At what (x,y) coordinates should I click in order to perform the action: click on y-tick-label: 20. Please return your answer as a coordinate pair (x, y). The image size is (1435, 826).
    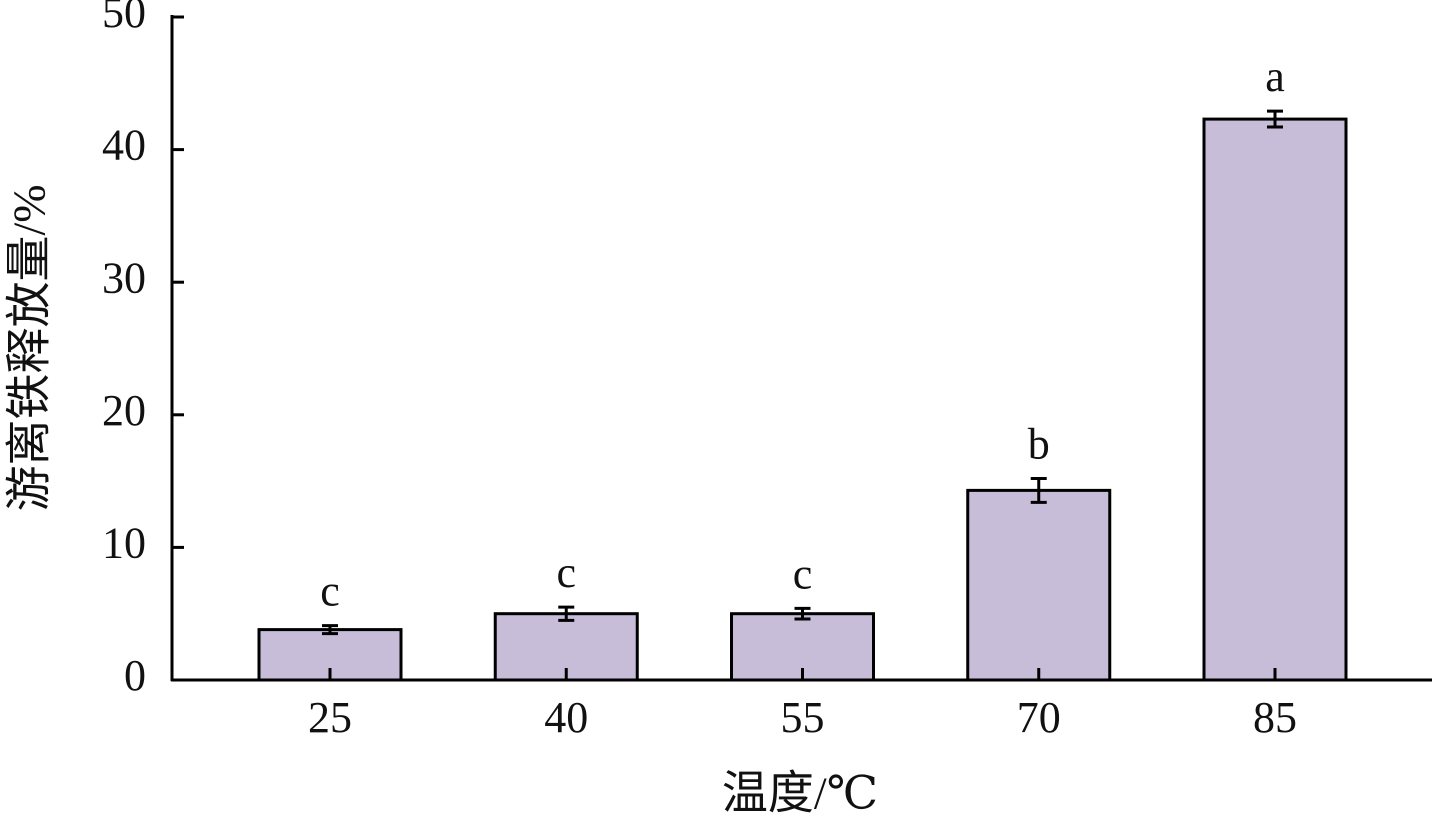
    Looking at the image, I should click on (124, 410).